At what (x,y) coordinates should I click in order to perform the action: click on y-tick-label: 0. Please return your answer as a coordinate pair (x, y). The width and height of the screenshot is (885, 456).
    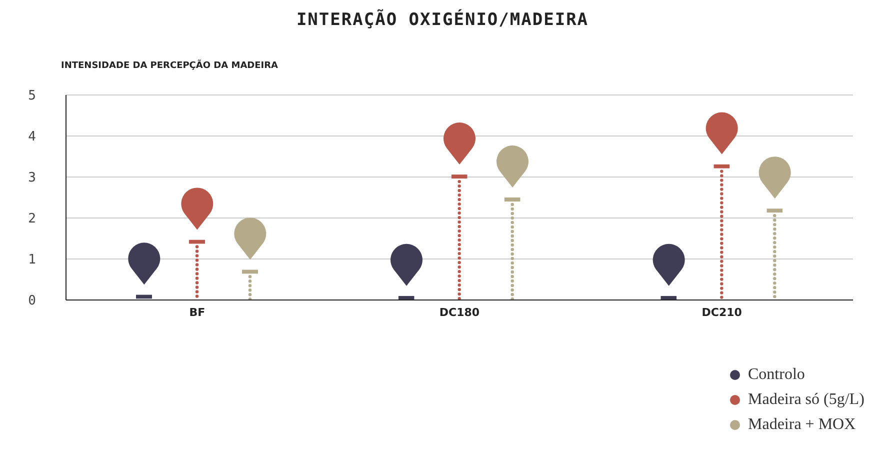
    Looking at the image, I should click on (32, 301).